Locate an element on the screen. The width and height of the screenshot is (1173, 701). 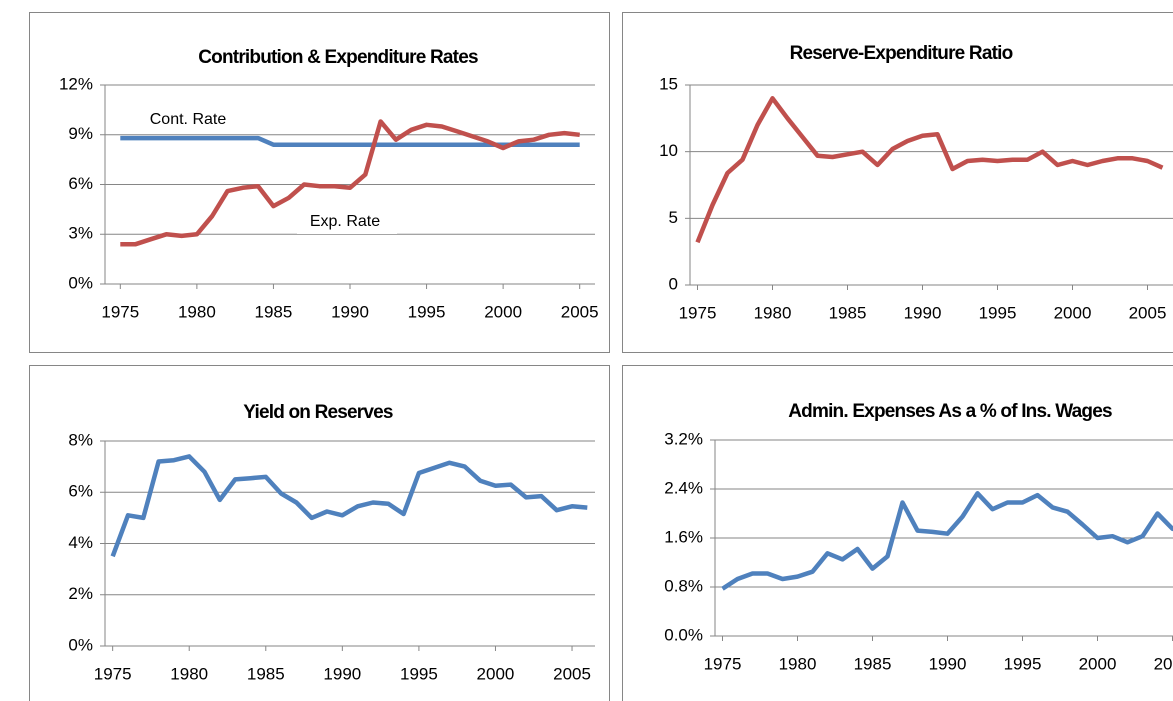
y-tick-label: 0.0% is located at coordinates (683, 634).